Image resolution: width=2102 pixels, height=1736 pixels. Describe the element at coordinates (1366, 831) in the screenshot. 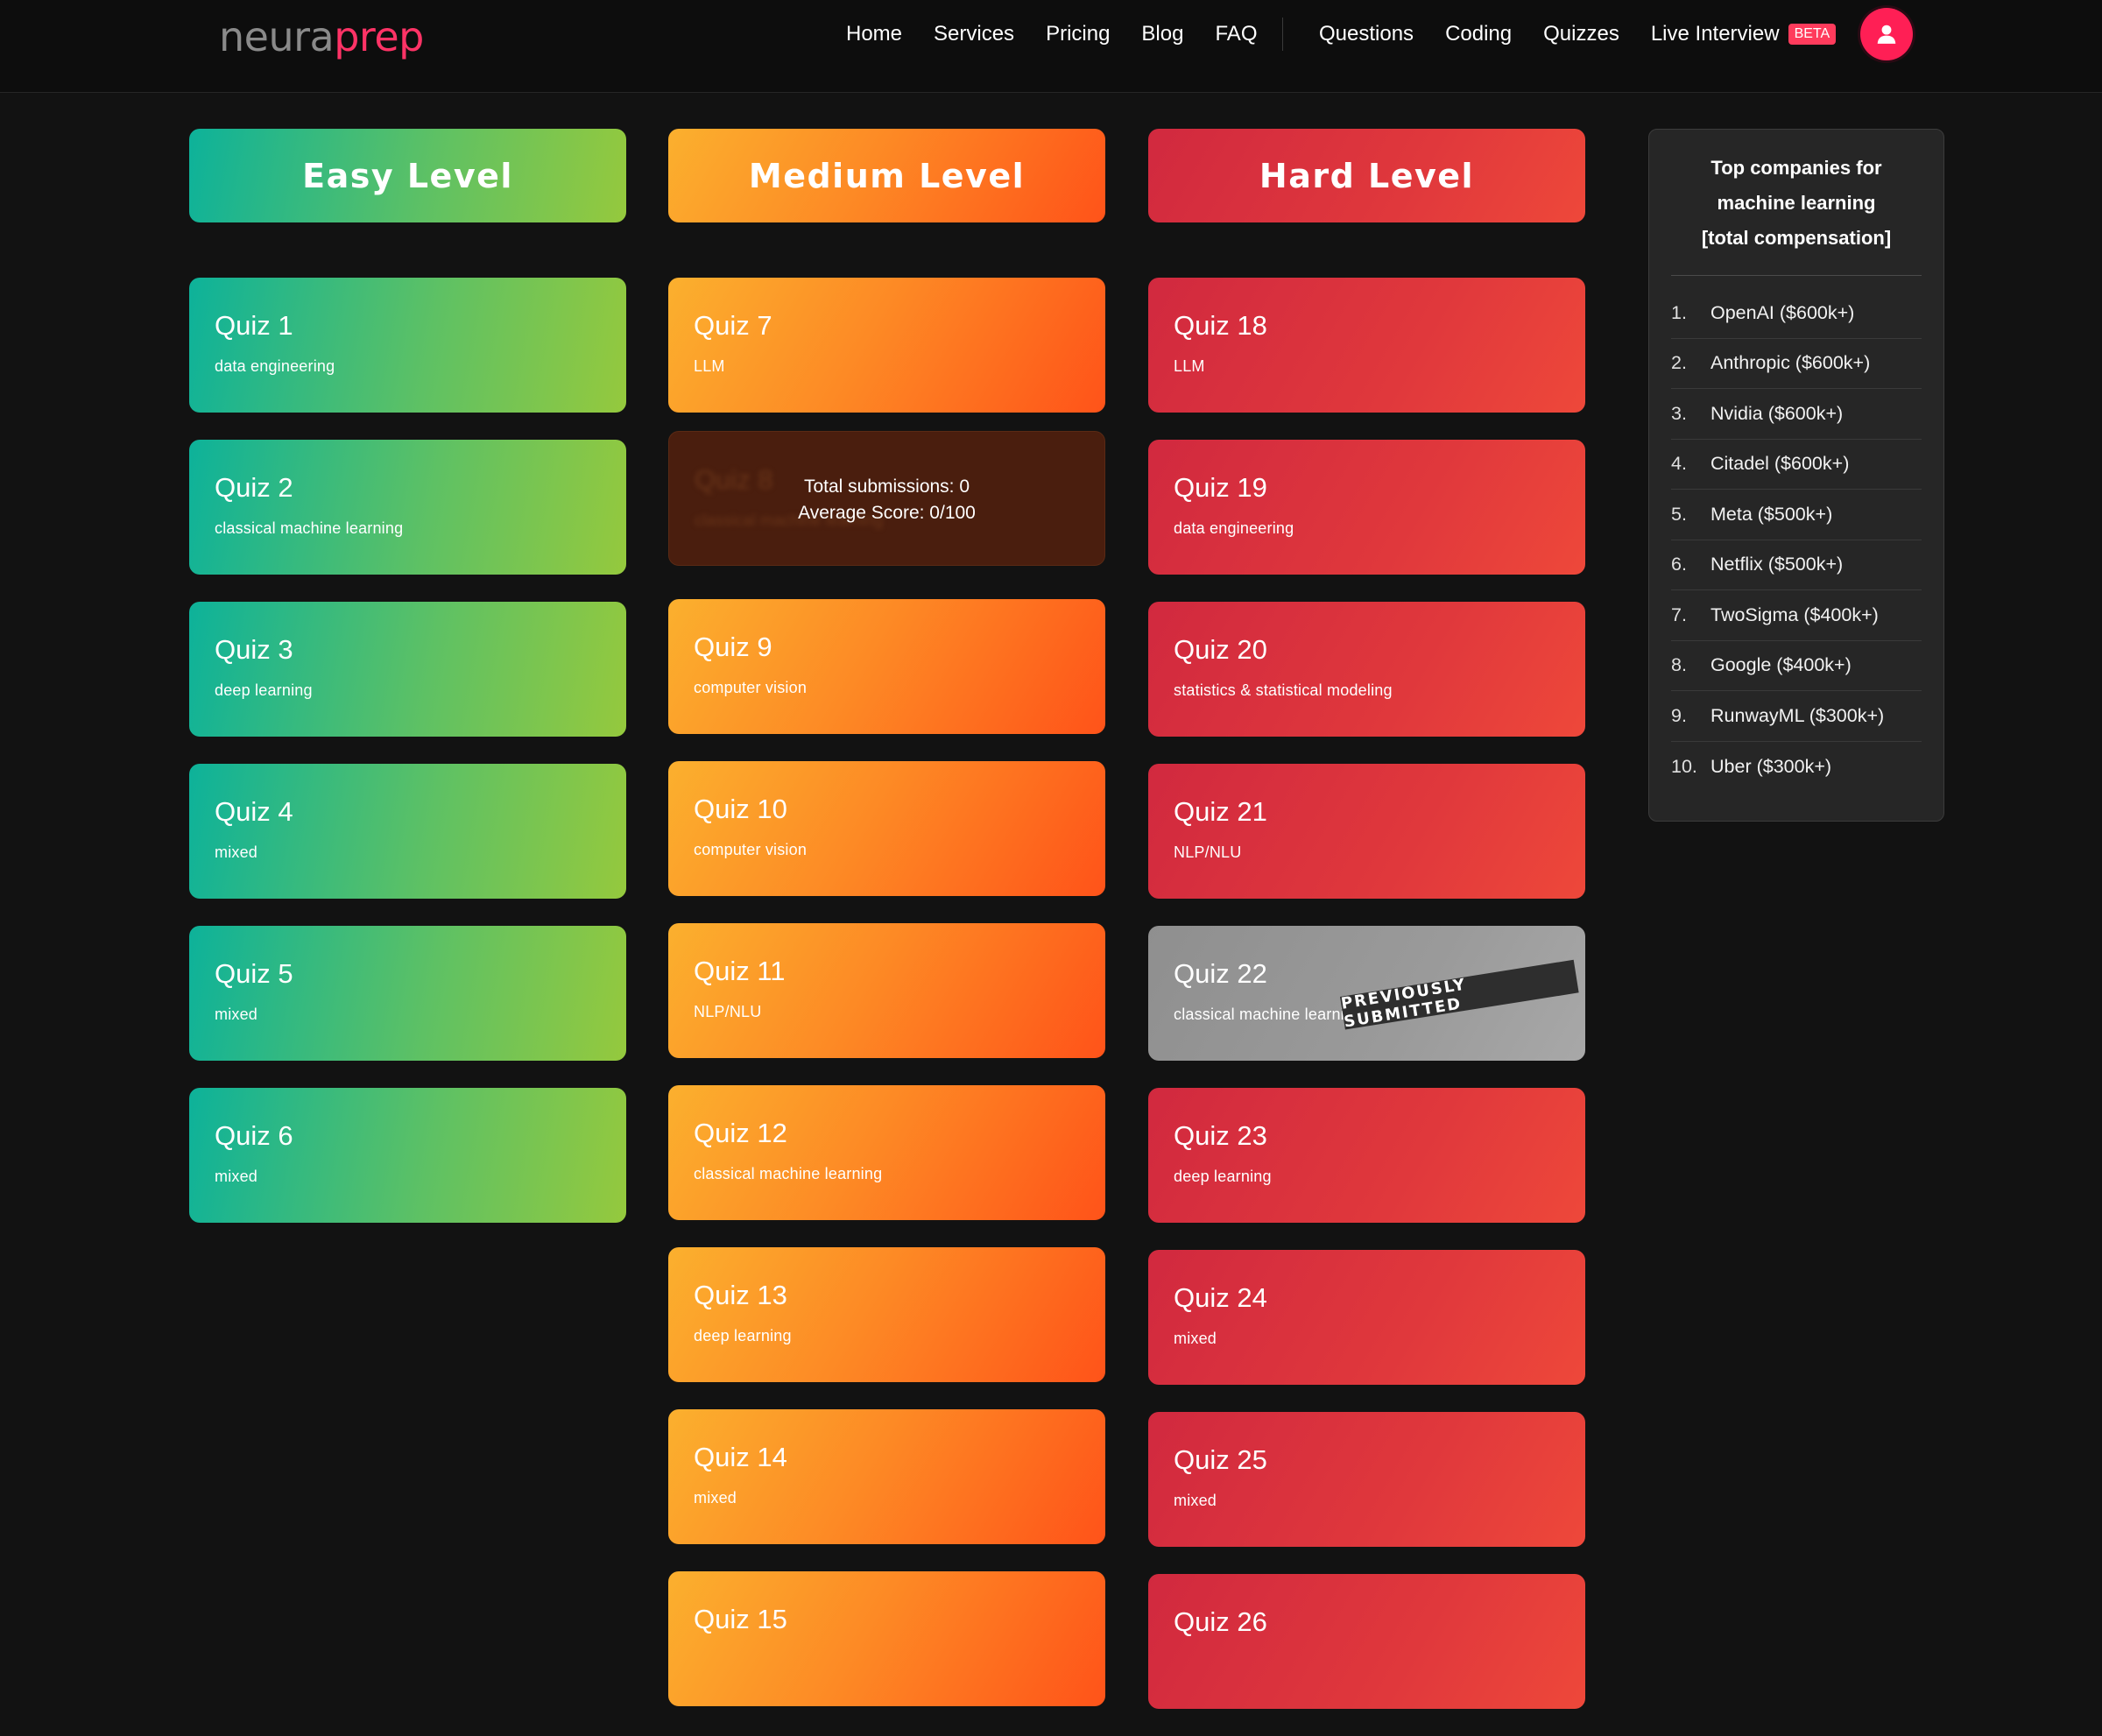

I see `quiz-card-21: Quiz 21 NLP/NLU` at that location.